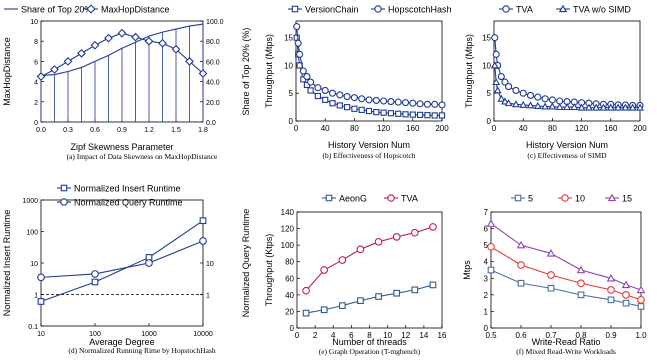 This screenshot has height=360, width=657. I want to click on series-tva, so click(567, 71).